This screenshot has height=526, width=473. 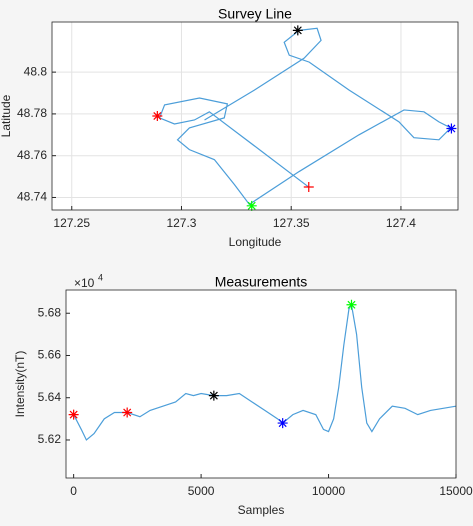 I want to click on x-tick-label: 15000, so click(x=456, y=491).